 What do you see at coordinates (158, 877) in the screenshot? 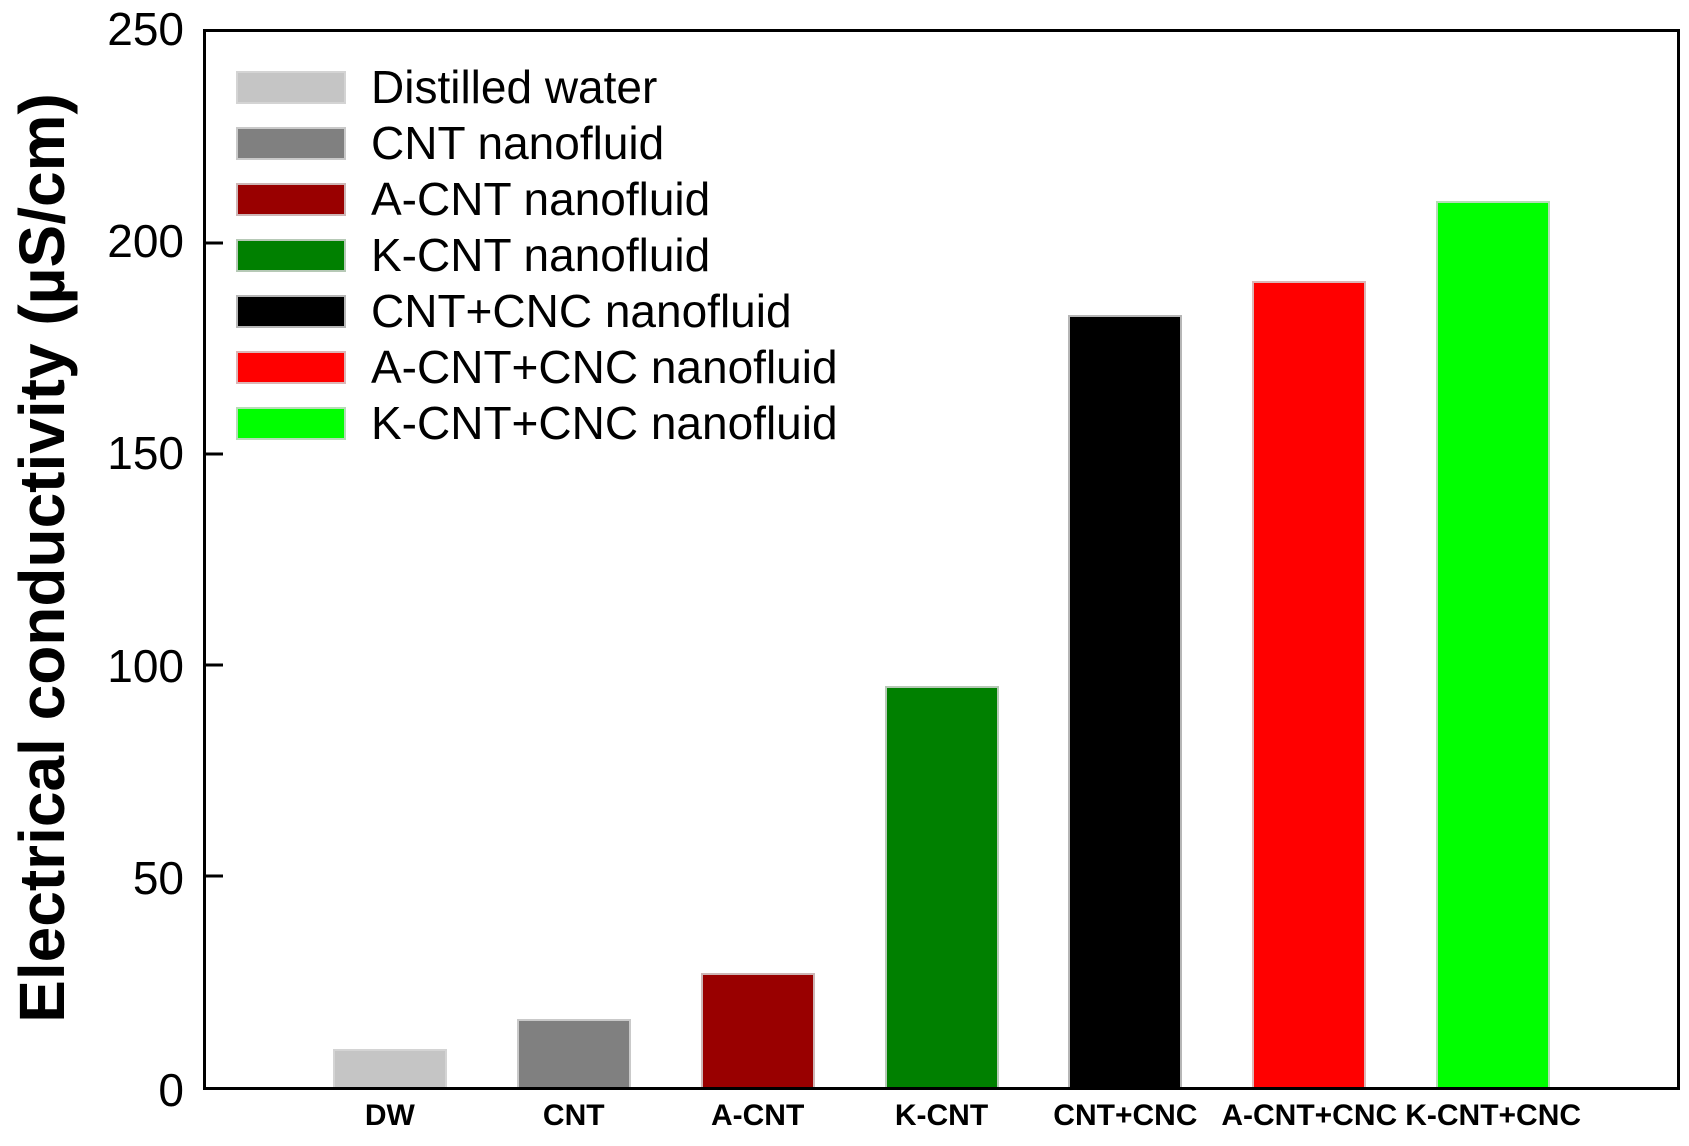
I see `y-tick-label-50: 50` at bounding box center [158, 877].